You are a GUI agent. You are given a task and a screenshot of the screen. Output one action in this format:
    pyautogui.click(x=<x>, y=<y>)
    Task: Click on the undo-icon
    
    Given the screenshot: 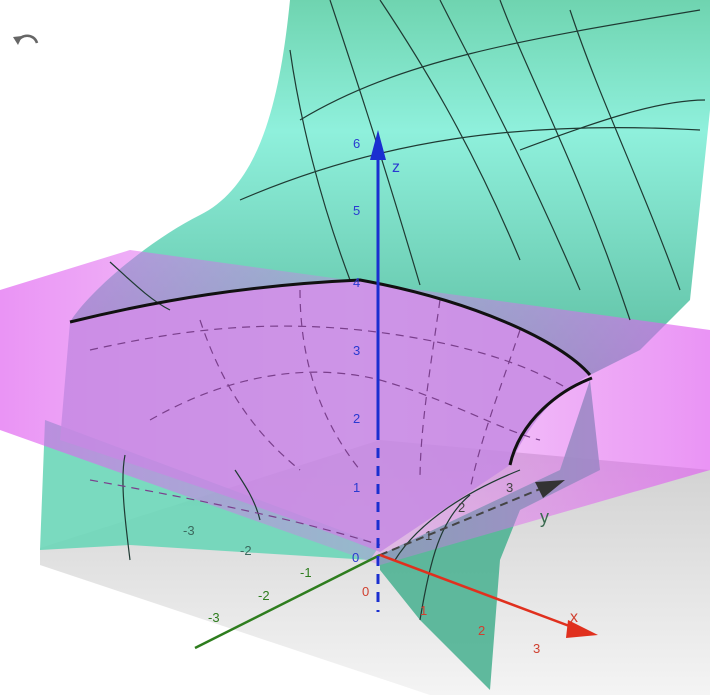 What is the action you would take?
    pyautogui.click(x=26, y=39)
    